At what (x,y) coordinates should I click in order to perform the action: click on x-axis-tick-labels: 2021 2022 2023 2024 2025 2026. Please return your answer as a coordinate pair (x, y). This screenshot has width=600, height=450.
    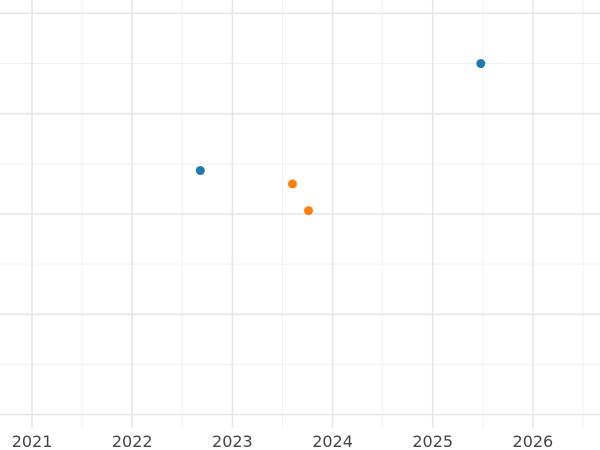
    Looking at the image, I should click on (283, 441).